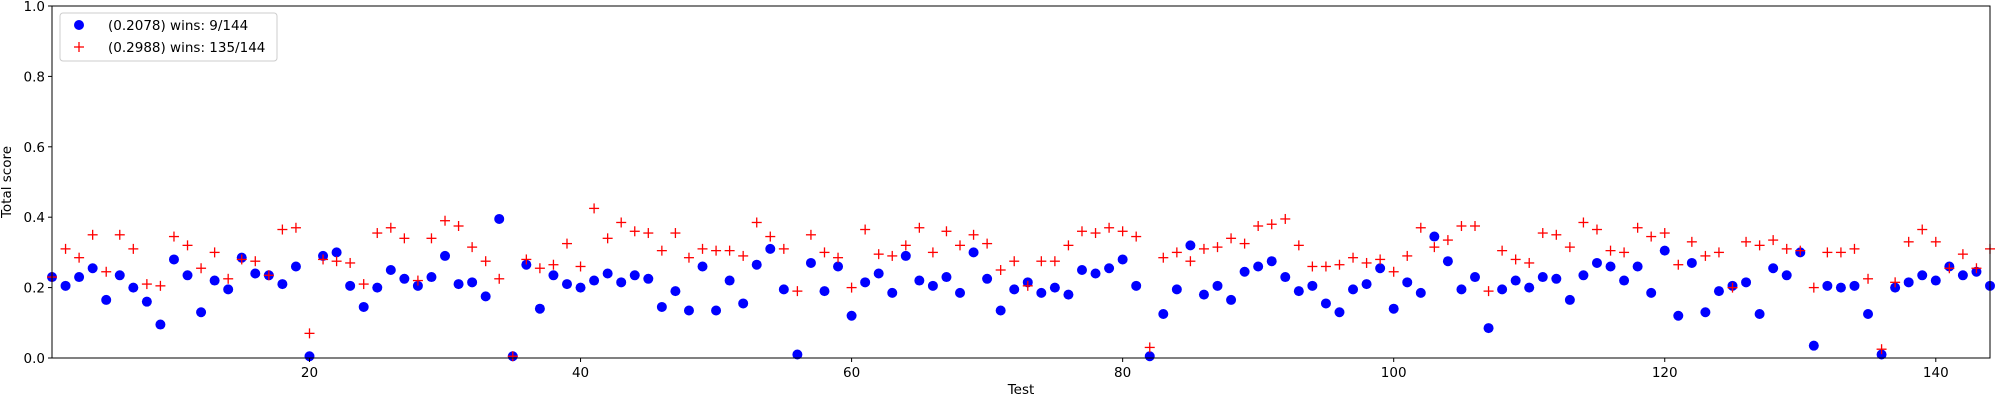  Describe the element at coordinates (34, 289) in the screenshot. I see `y-tick-label: 0.2` at that location.